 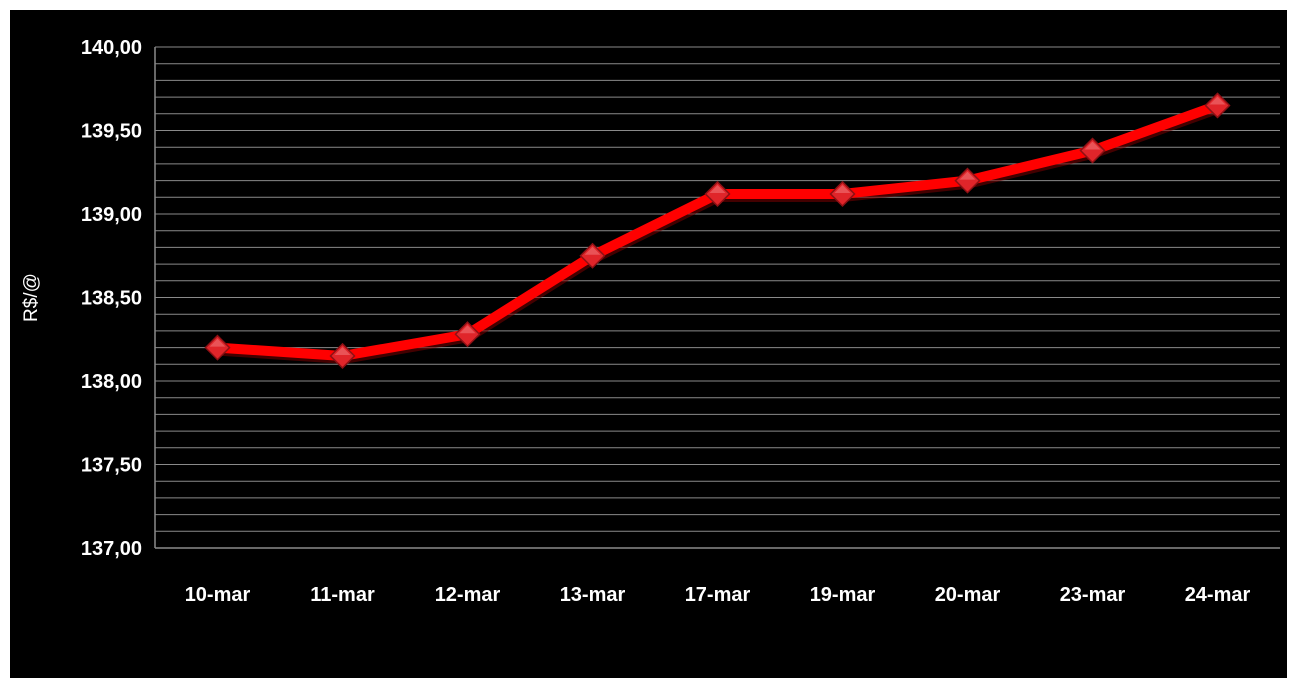 What do you see at coordinates (468, 595) in the screenshot?
I see `x-tick-label: 12-mar` at bounding box center [468, 595].